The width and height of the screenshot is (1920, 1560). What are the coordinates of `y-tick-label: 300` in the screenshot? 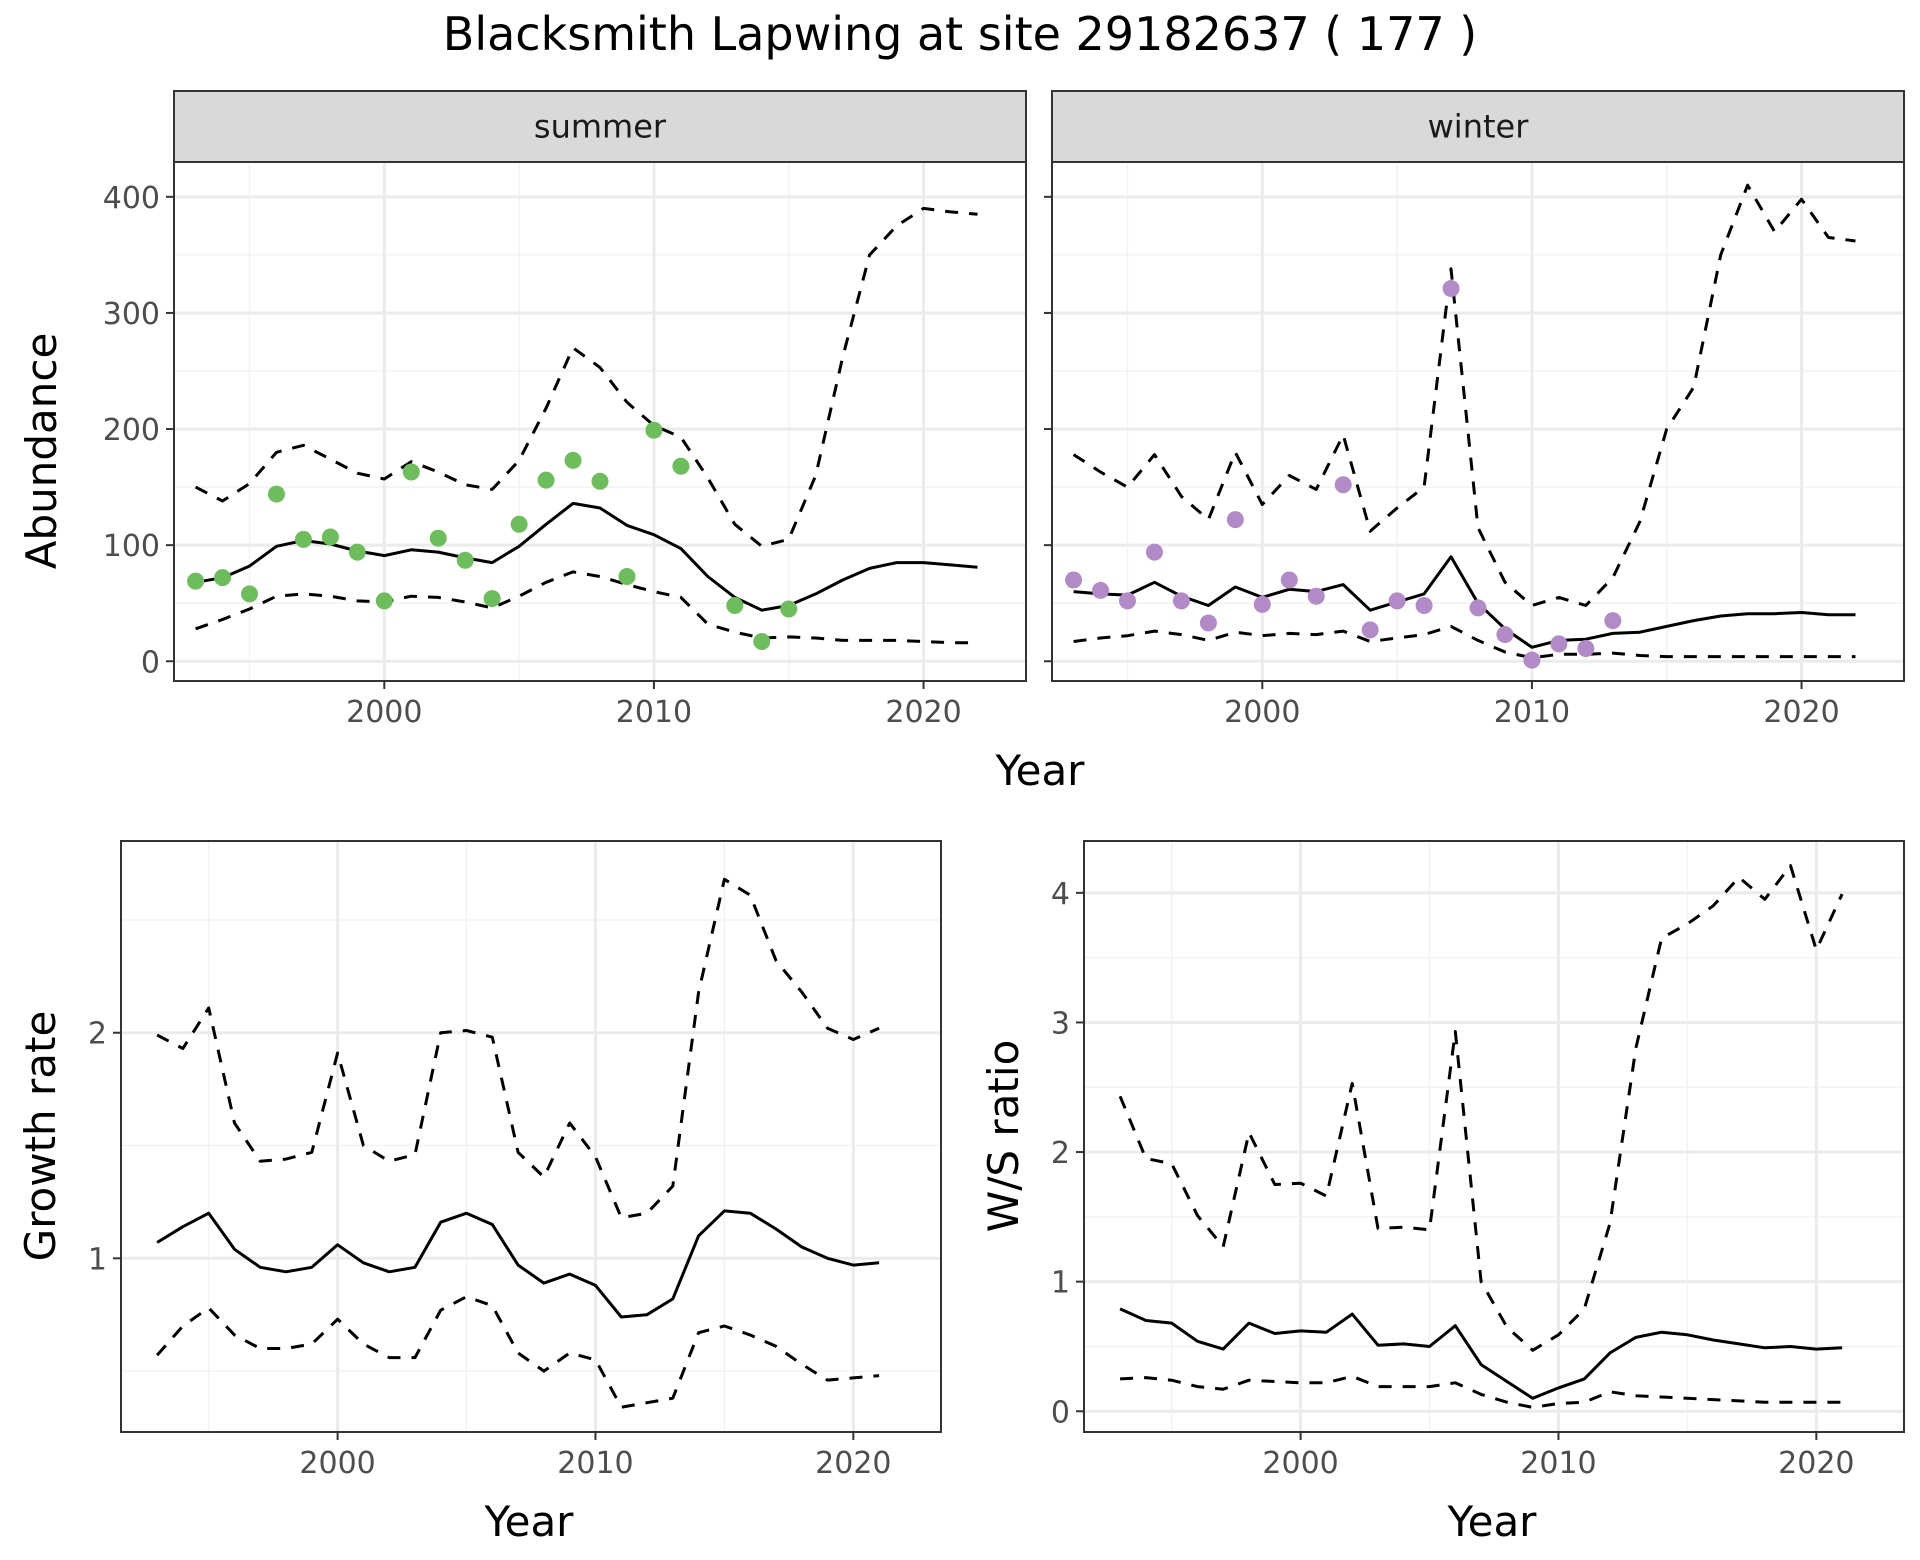 It's located at (131, 314).